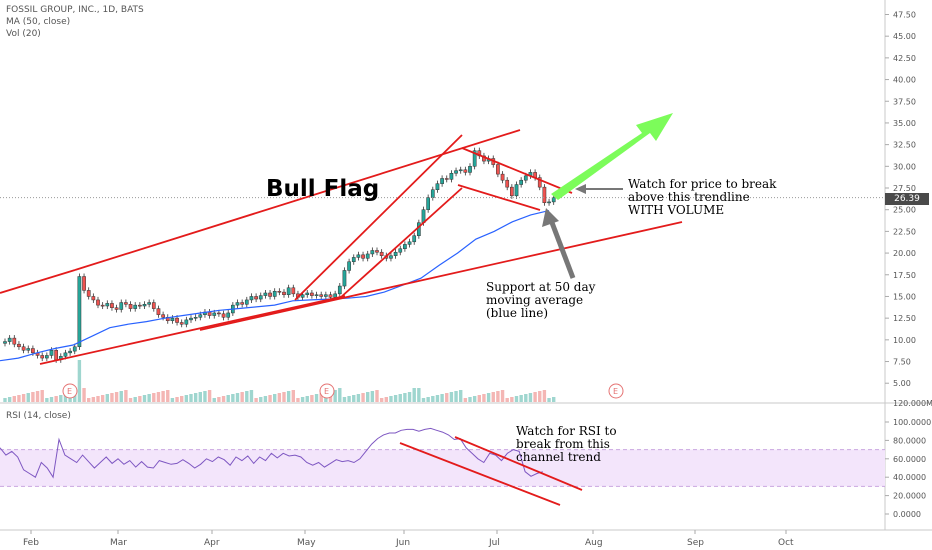 The height and width of the screenshot is (550, 932). What do you see at coordinates (517, 170) in the screenshot?
I see `flag-upper-line` at bounding box center [517, 170].